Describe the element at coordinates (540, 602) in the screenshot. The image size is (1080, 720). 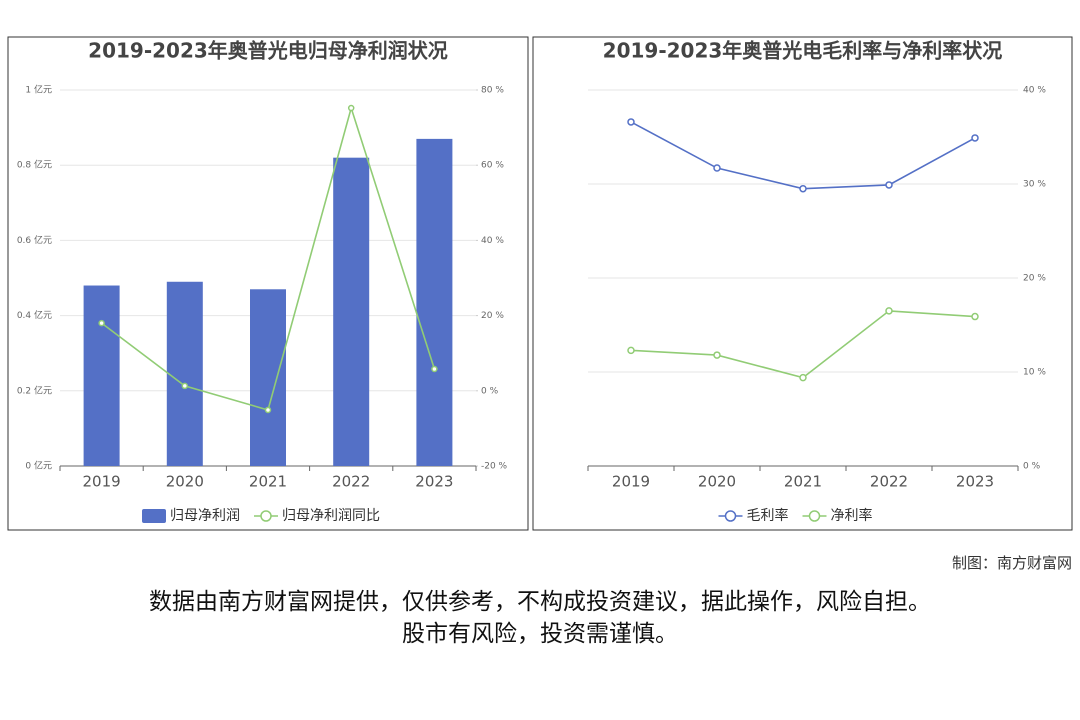
I see `disclaimer: 数据由南方财富网提供，仅供参考，不构成投资建议，据此操作，风险自担。` at that location.